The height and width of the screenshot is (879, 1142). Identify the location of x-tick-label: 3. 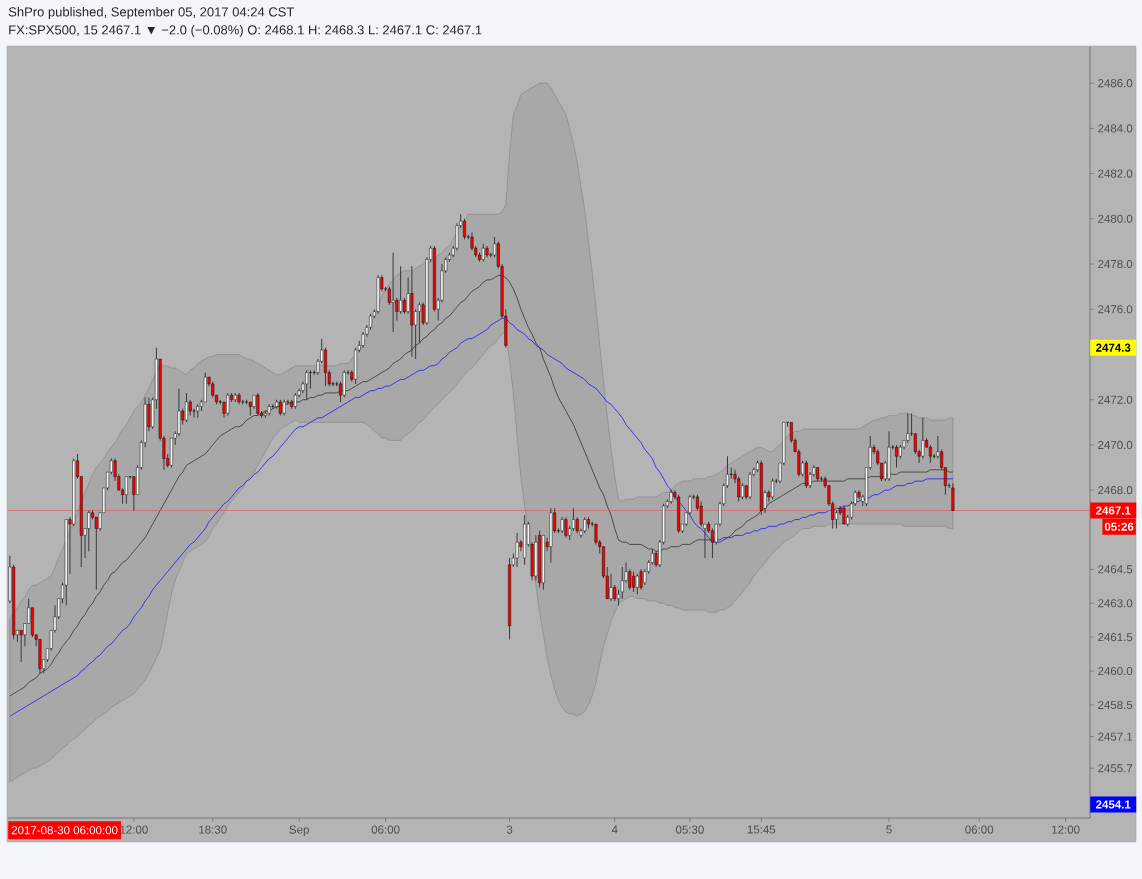
(509, 829).